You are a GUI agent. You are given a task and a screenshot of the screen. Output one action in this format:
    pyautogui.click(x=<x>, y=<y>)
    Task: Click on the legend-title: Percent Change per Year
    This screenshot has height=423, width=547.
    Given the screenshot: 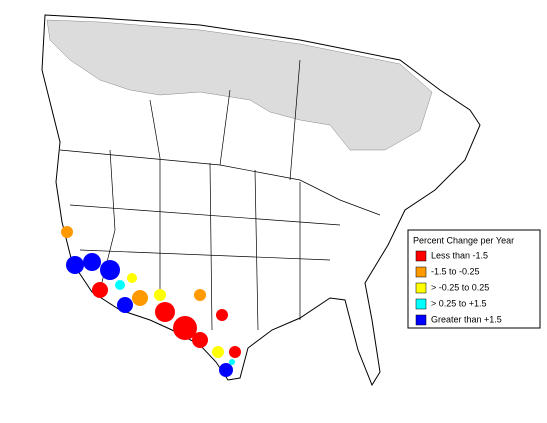 What is the action you would take?
    pyautogui.click(x=463, y=240)
    